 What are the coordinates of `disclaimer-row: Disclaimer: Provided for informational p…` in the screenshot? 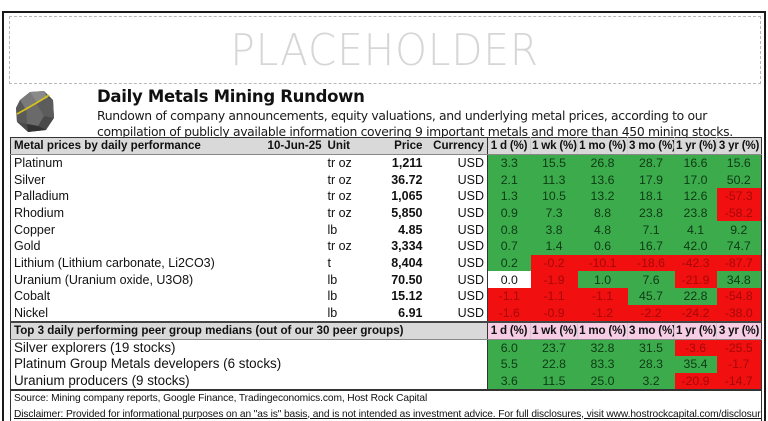 It's located at (386, 414).